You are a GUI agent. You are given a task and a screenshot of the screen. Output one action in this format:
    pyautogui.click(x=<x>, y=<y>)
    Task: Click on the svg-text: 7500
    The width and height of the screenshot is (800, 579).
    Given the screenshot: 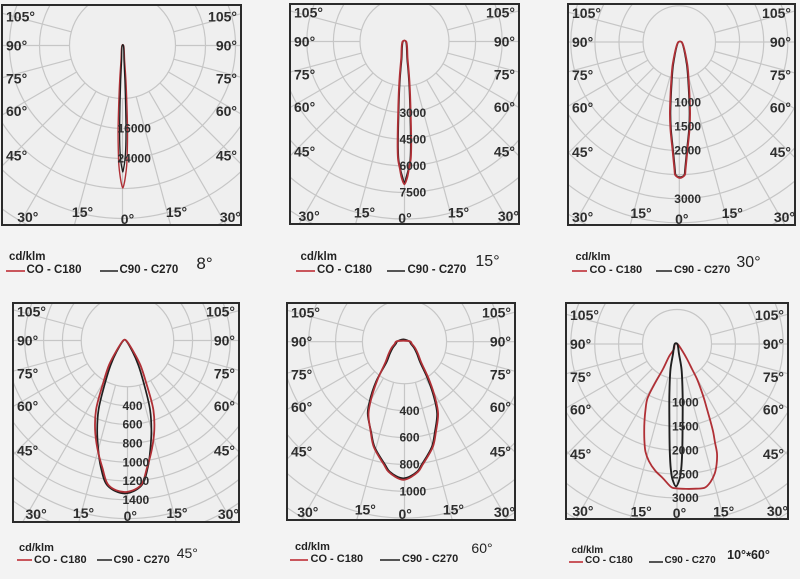 What is the action you would take?
    pyautogui.click(x=413, y=193)
    